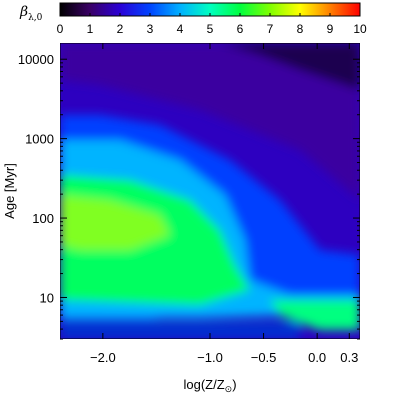 The image size is (400, 400). I want to click on heatmap-region-yellowgreen, so click(115, 222).